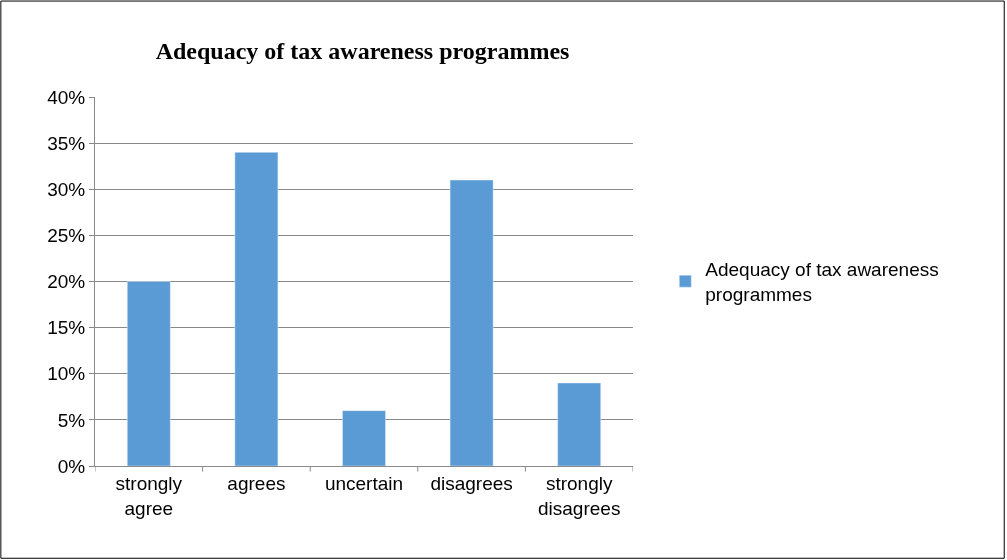  Describe the element at coordinates (579, 495) in the screenshot. I see `x-tick-label: strongly disagrees` at that location.